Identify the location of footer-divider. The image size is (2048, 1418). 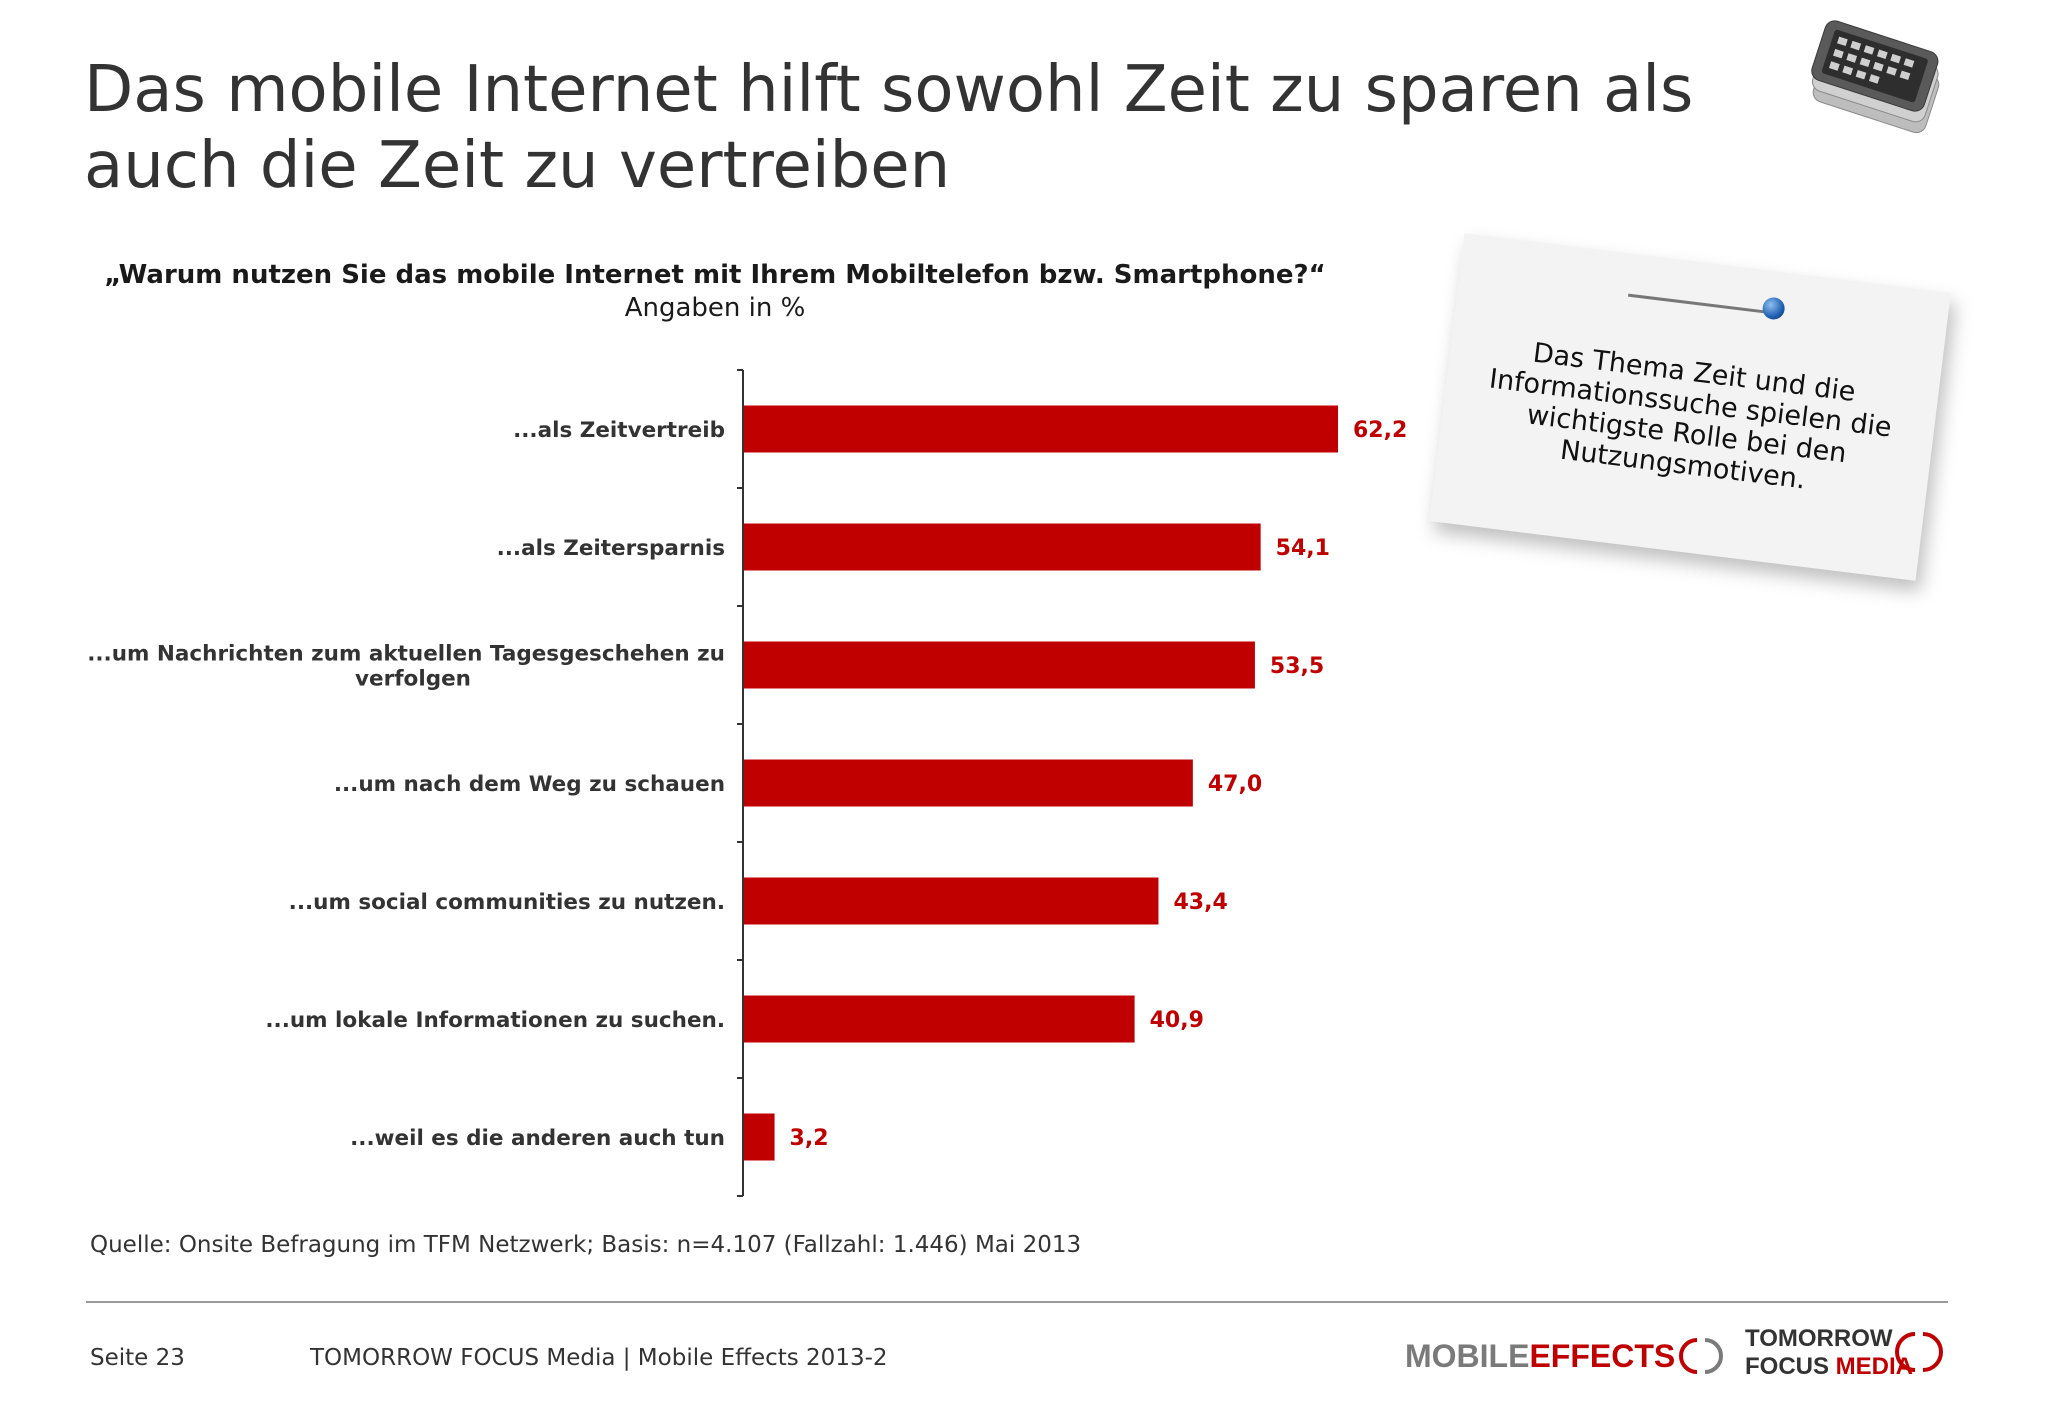
(1017, 1302).